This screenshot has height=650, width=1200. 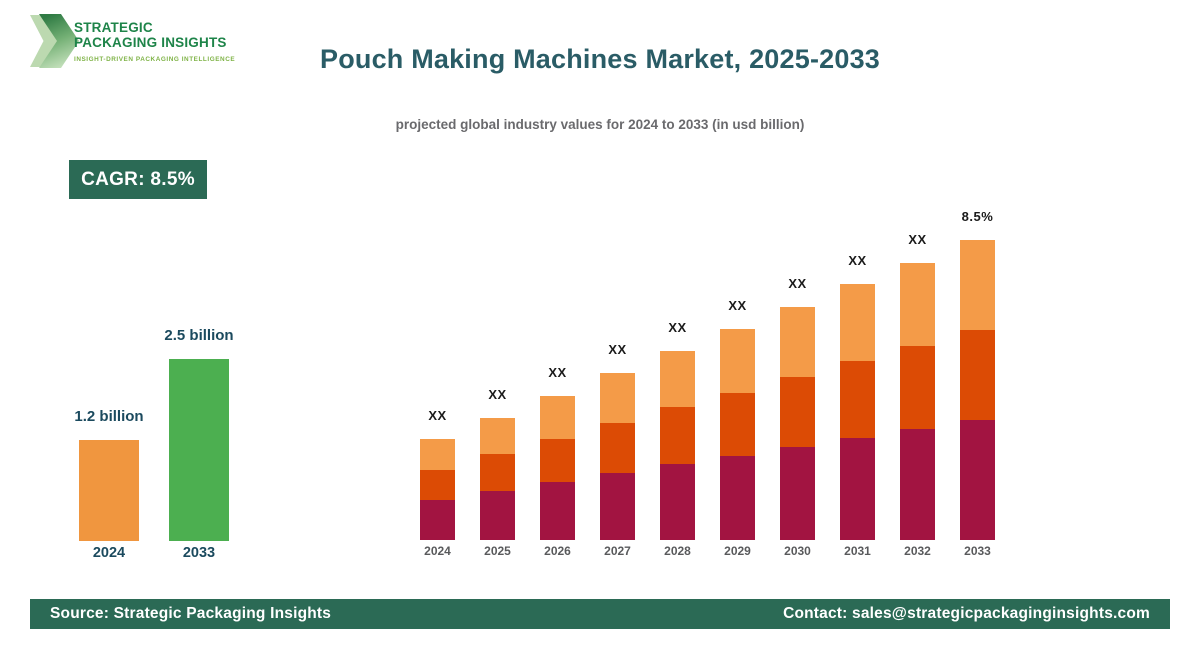 What do you see at coordinates (977, 551) in the screenshot?
I see `bar-year-label: 2033` at bounding box center [977, 551].